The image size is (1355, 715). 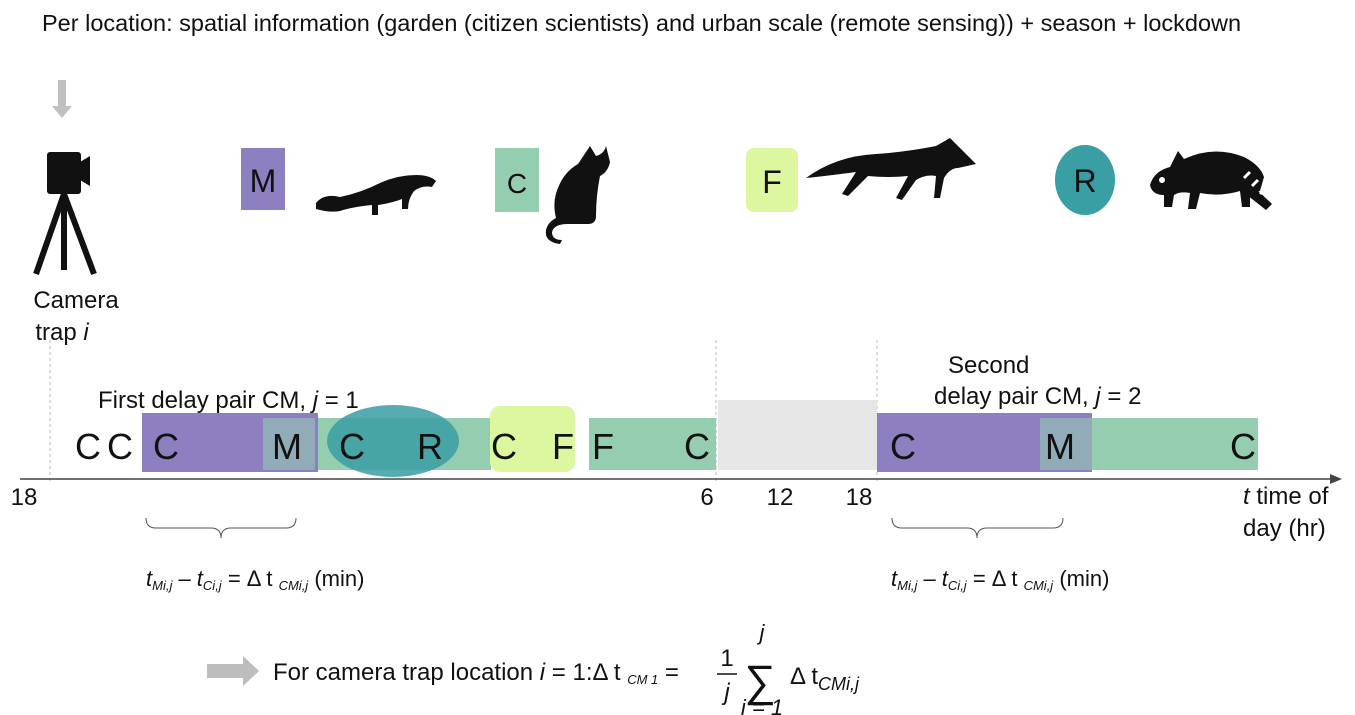 What do you see at coordinates (205, 400) in the screenshot?
I see `label-part: First delay pair CM,` at bounding box center [205, 400].